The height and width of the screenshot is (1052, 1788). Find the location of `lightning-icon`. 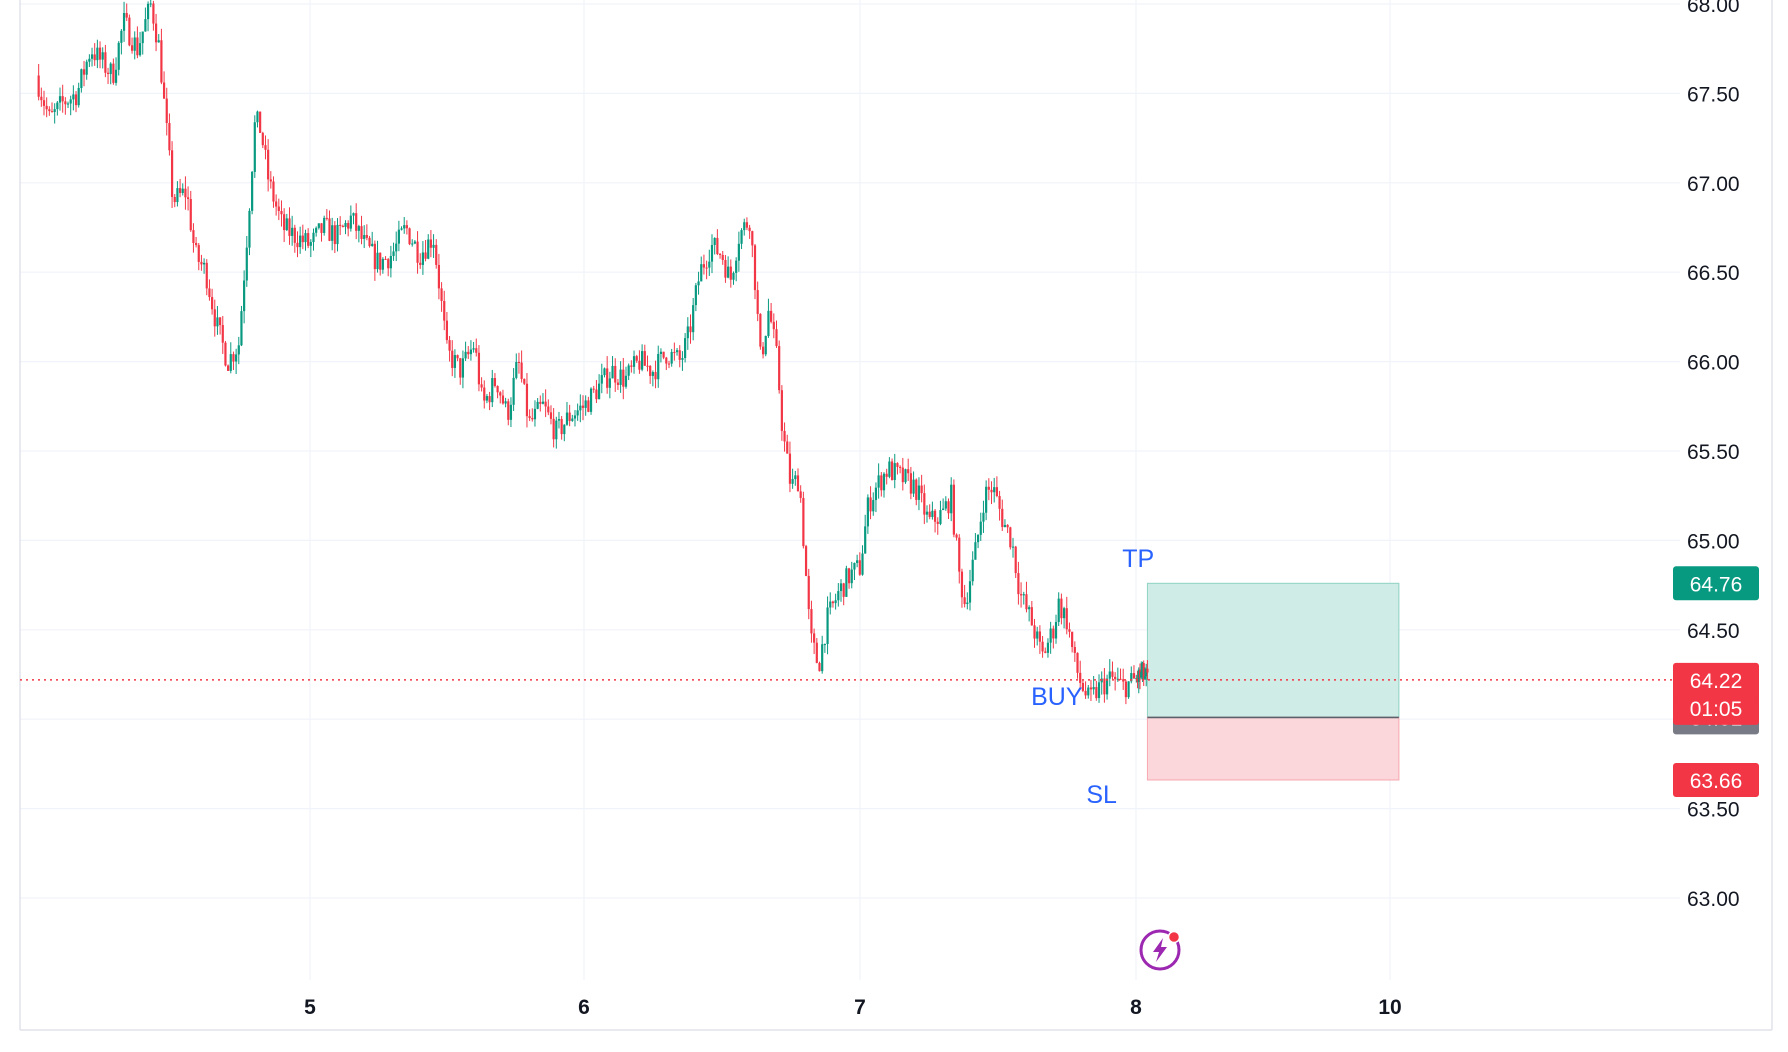

lightning-icon is located at coordinates (1160, 950).